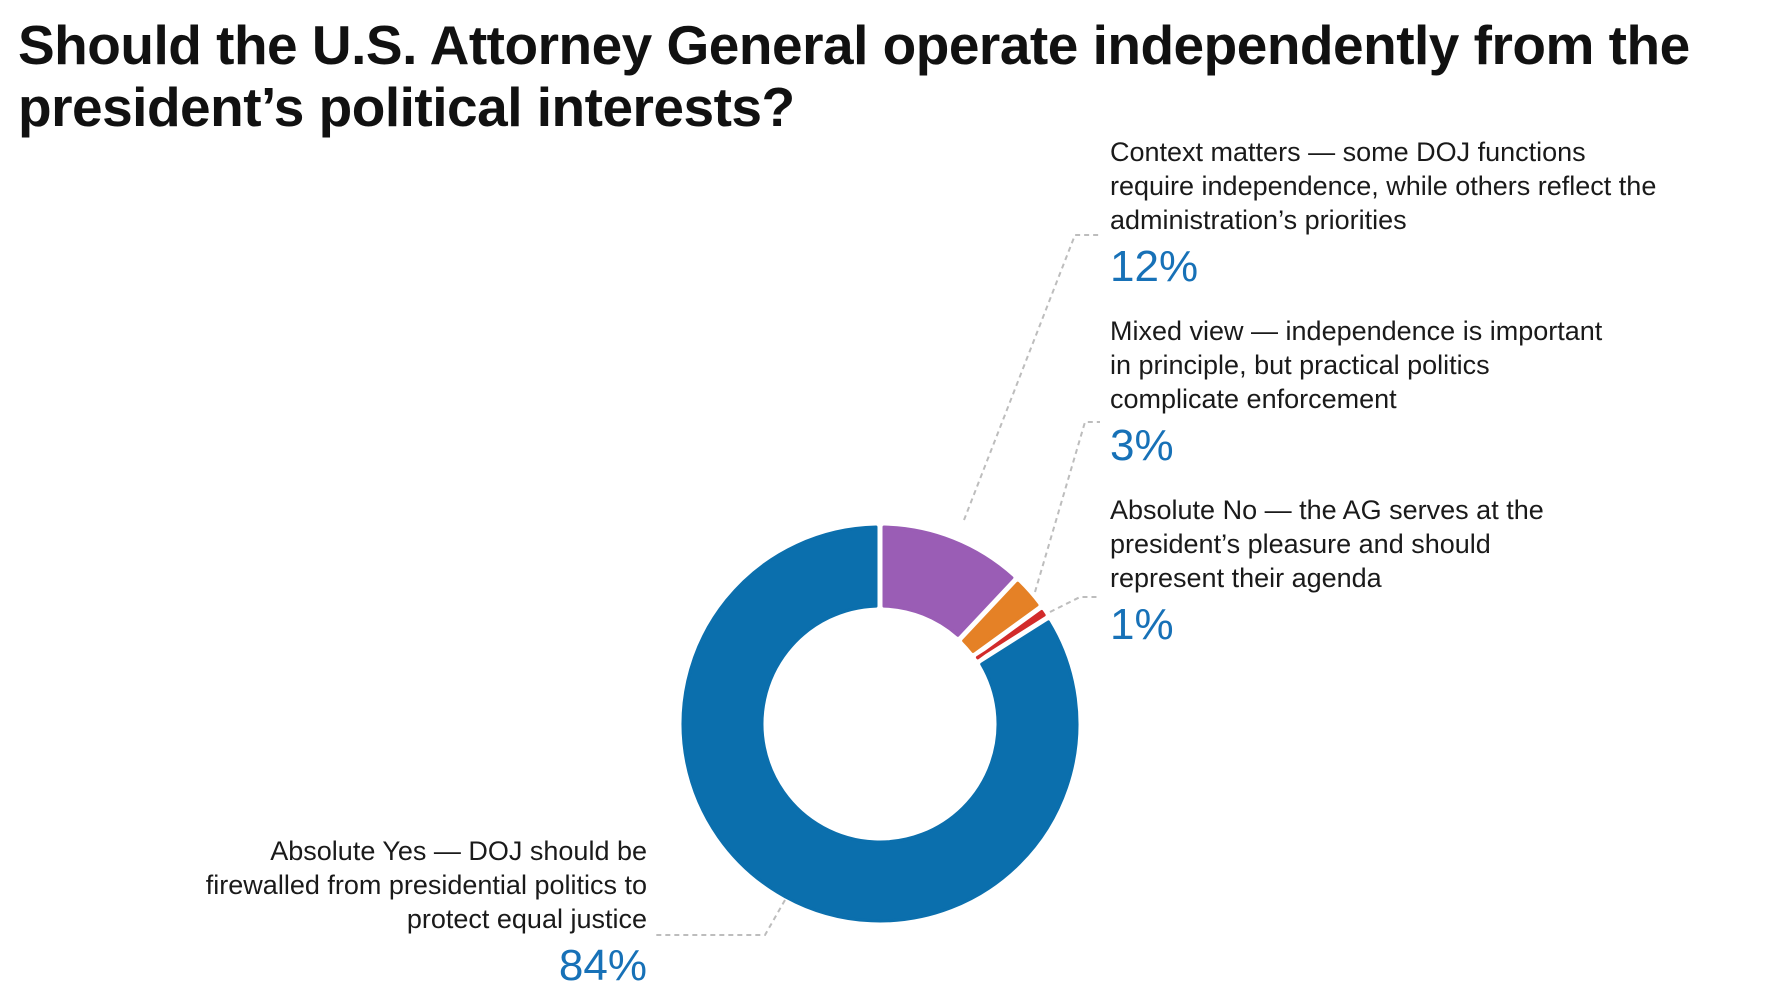 The image size is (1786, 992). I want to click on slice-yes, so click(880, 724).